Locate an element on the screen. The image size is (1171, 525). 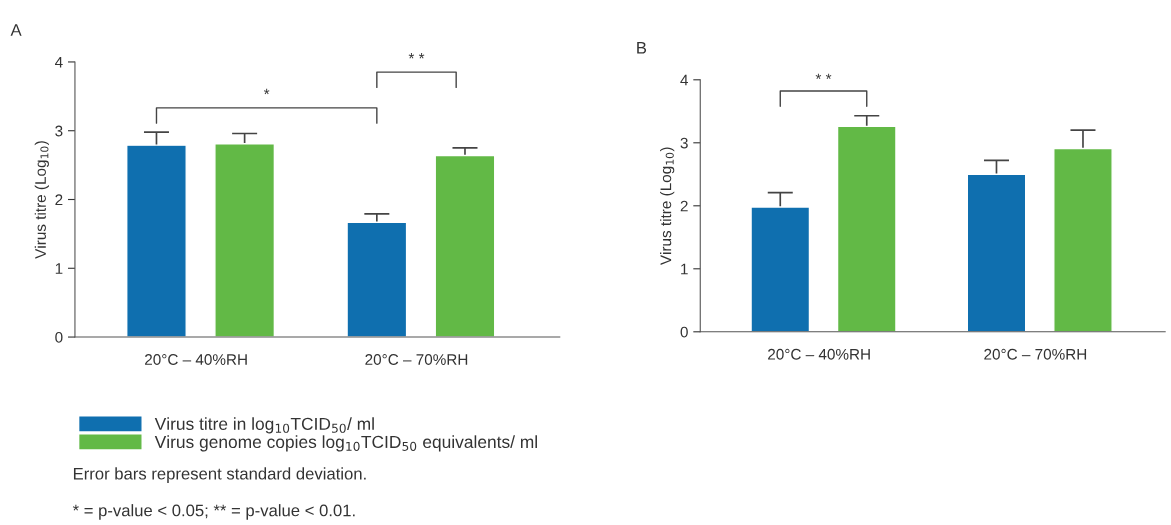
chart-title: B is located at coordinates (642, 48).